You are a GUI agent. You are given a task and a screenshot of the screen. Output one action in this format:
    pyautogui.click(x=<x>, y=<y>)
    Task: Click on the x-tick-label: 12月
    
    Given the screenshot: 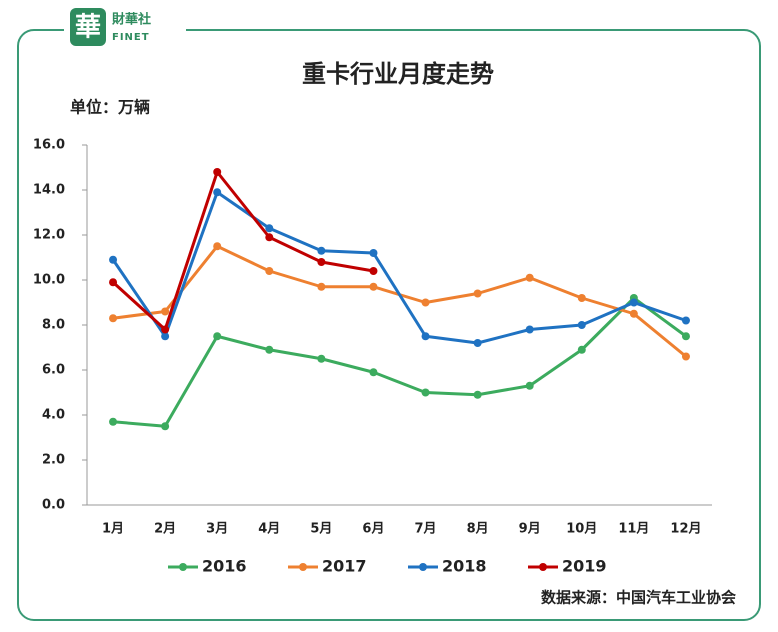 What is the action you would take?
    pyautogui.click(x=685, y=529)
    